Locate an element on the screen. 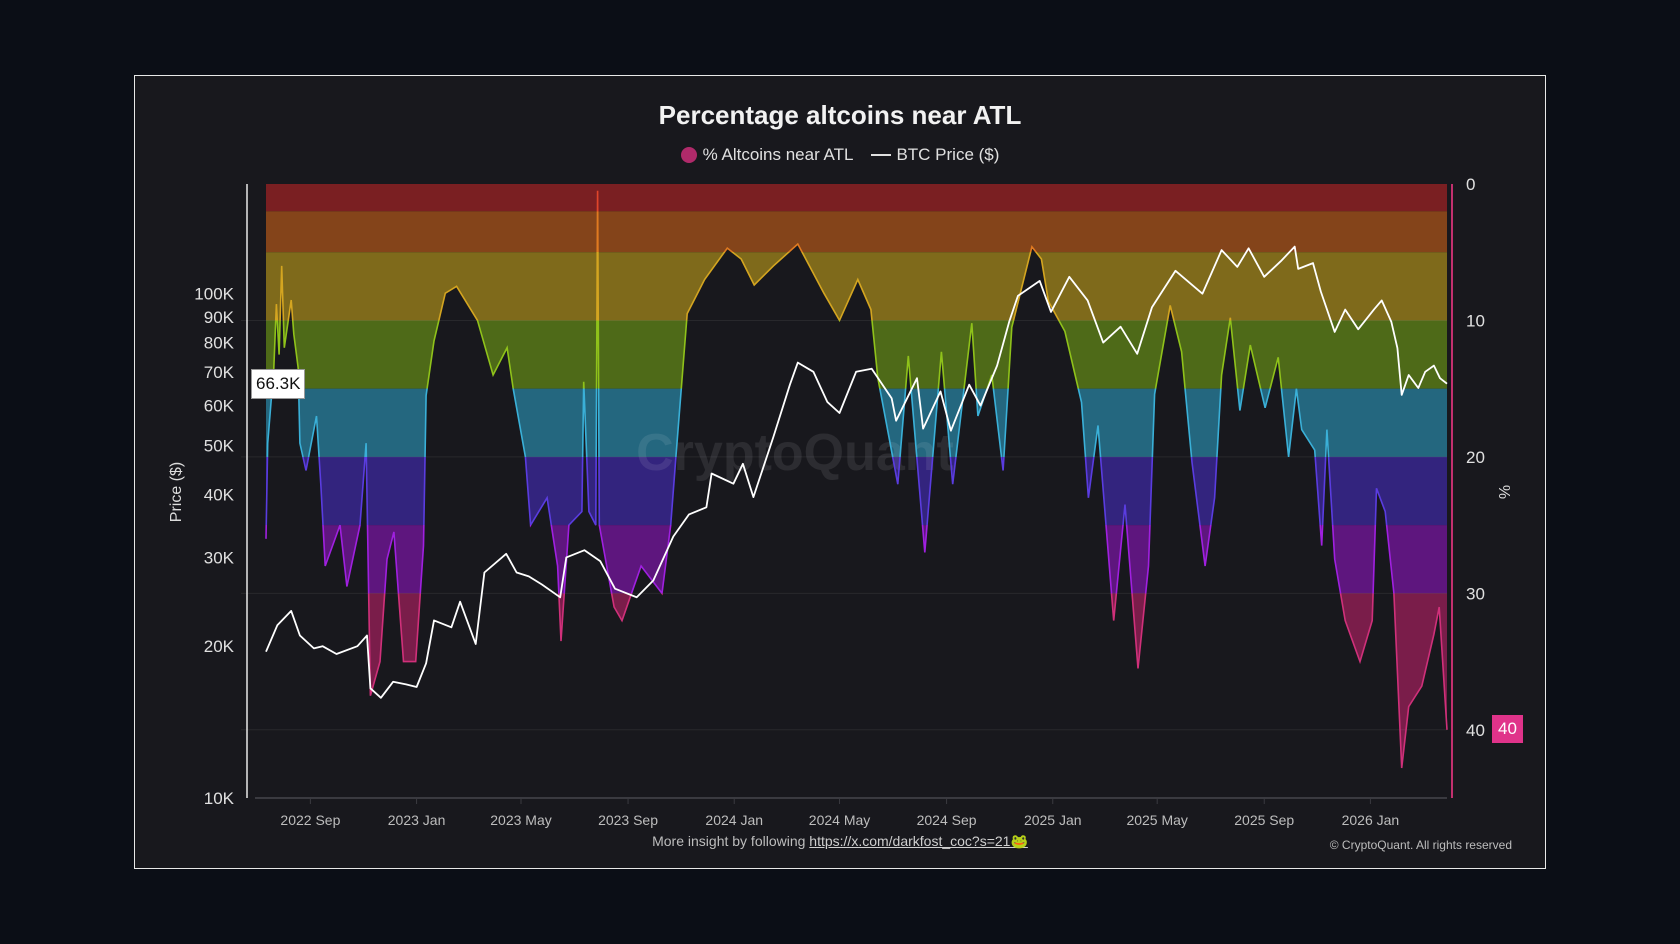 Image resolution: width=1680 pixels, height=944 pixels. legend: % Altcoins near ATL BTC Price ($) is located at coordinates (840, 154).